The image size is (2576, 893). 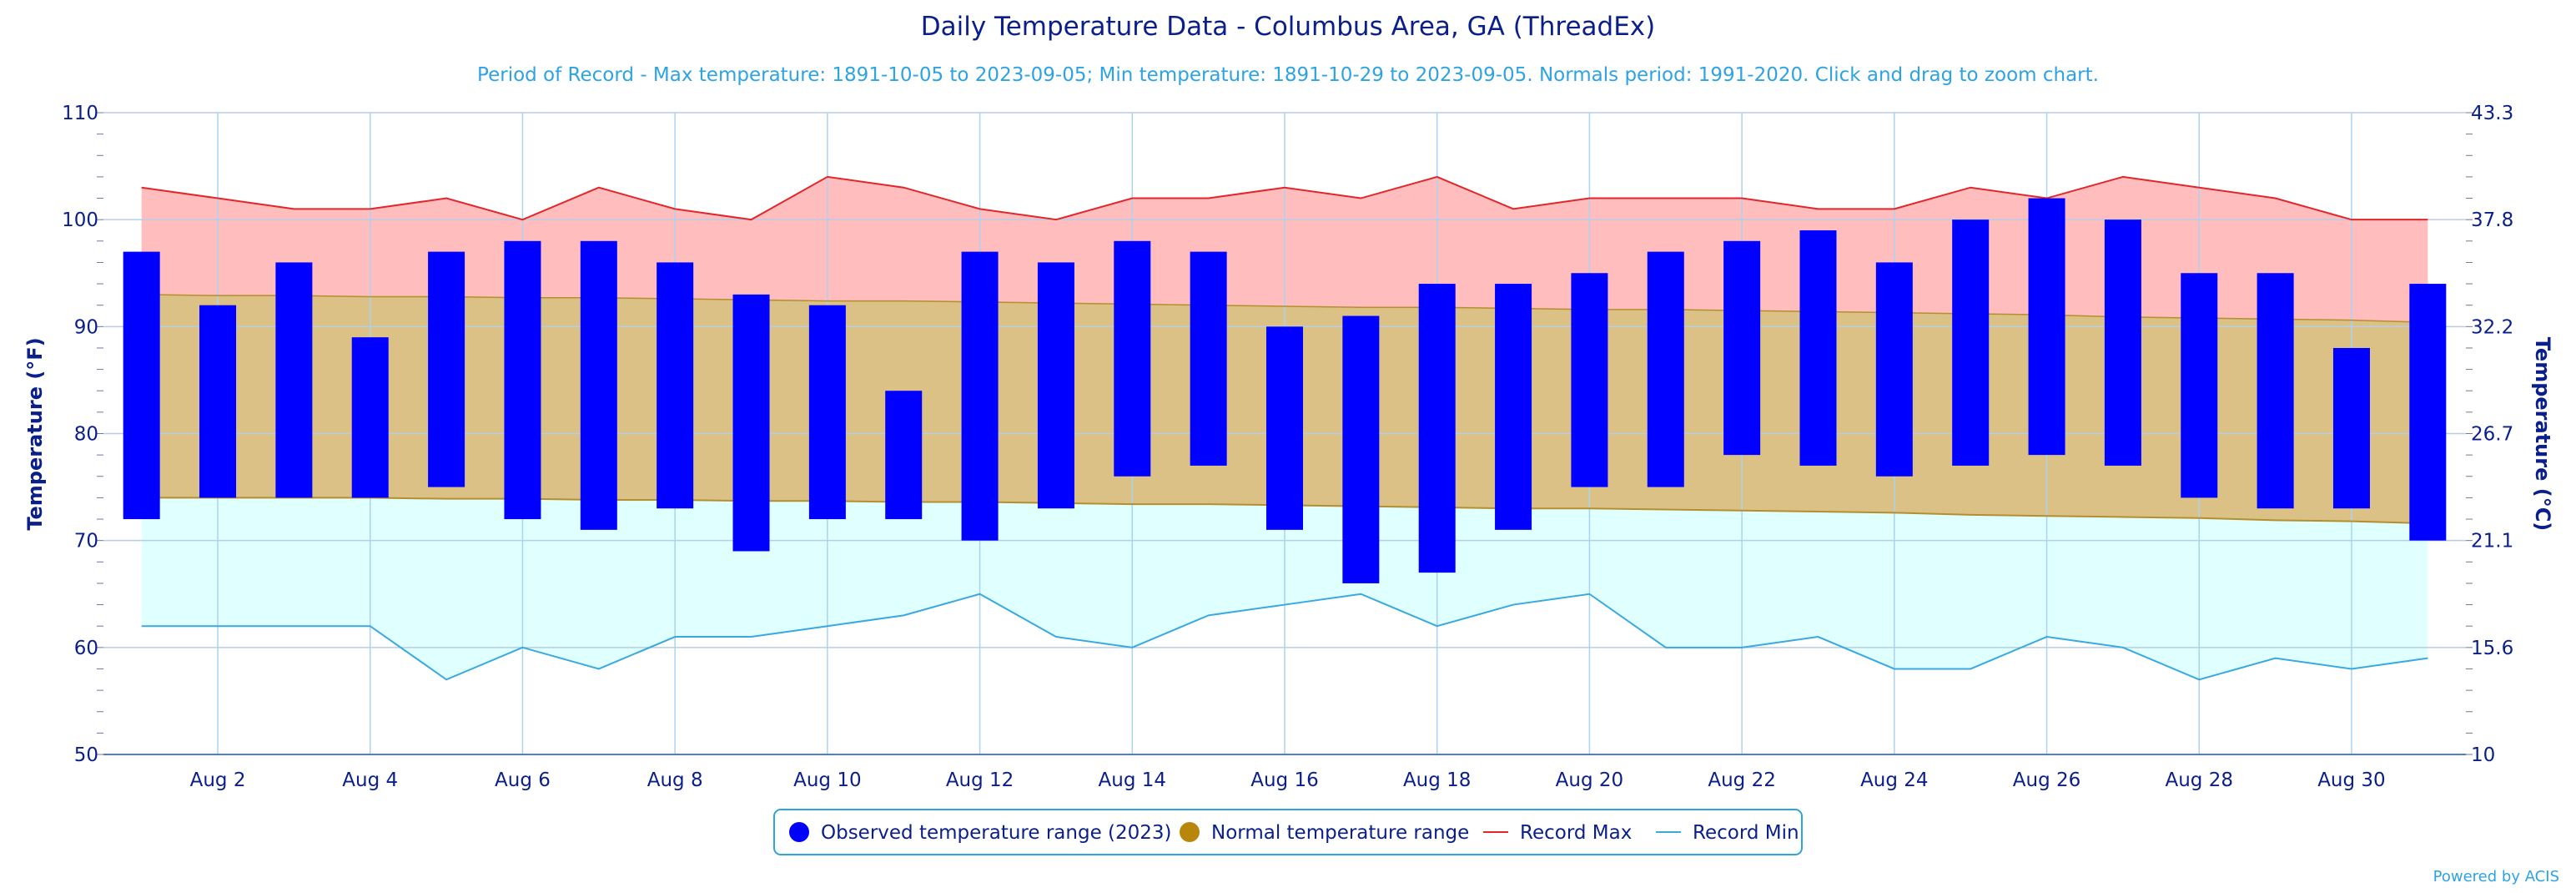 What do you see at coordinates (86, 435) in the screenshot?
I see `y-tick-label-left: 80` at bounding box center [86, 435].